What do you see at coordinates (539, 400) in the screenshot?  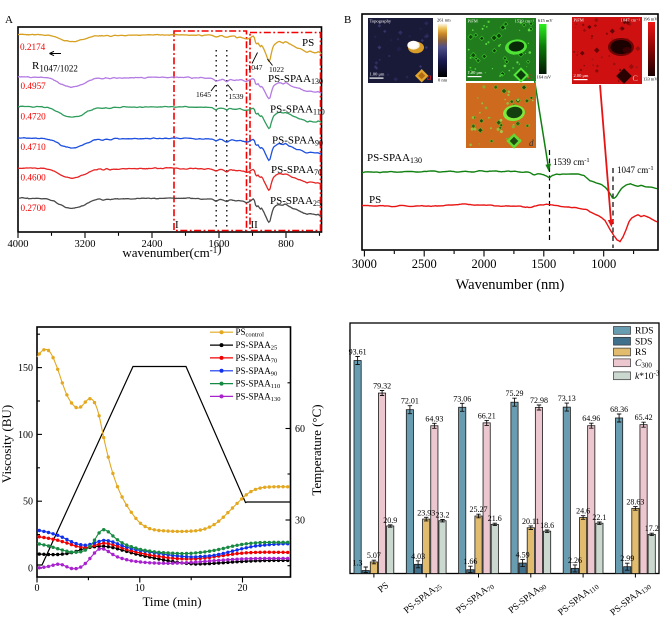 I see `svg-text: 72.98` at bounding box center [539, 400].